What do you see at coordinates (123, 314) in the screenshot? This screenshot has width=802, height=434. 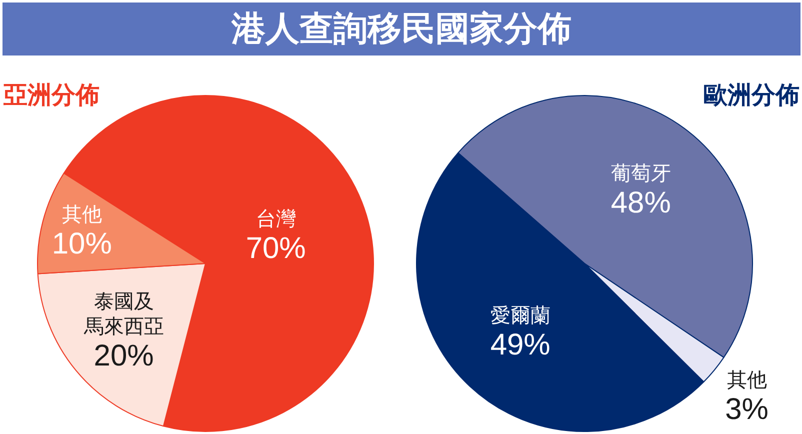 I see `slice-label: 泰國及馬來西亞` at bounding box center [123, 314].